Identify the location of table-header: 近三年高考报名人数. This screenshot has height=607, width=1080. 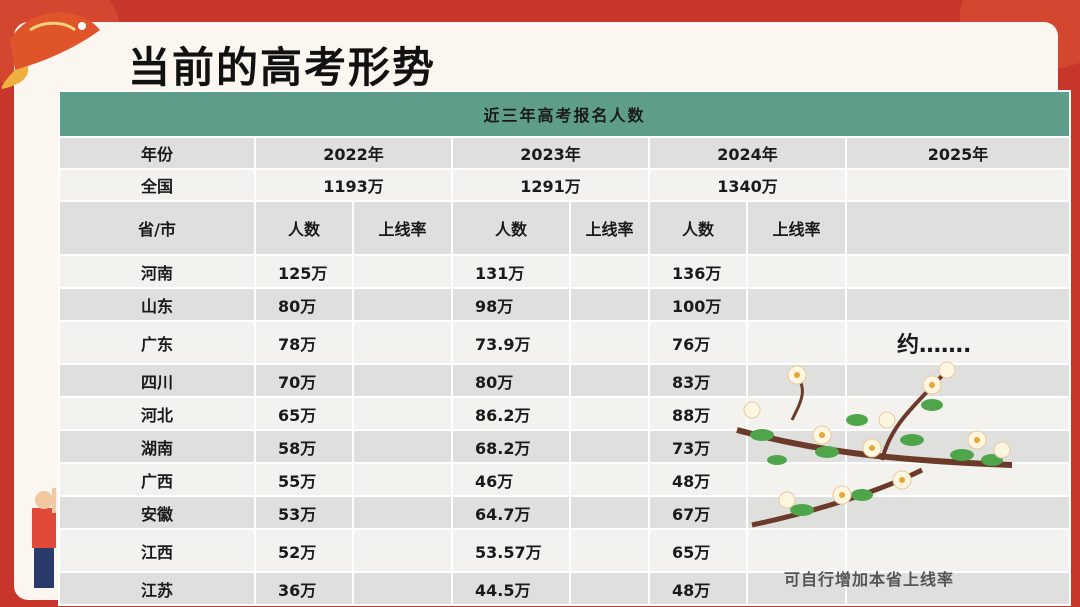
(564, 114).